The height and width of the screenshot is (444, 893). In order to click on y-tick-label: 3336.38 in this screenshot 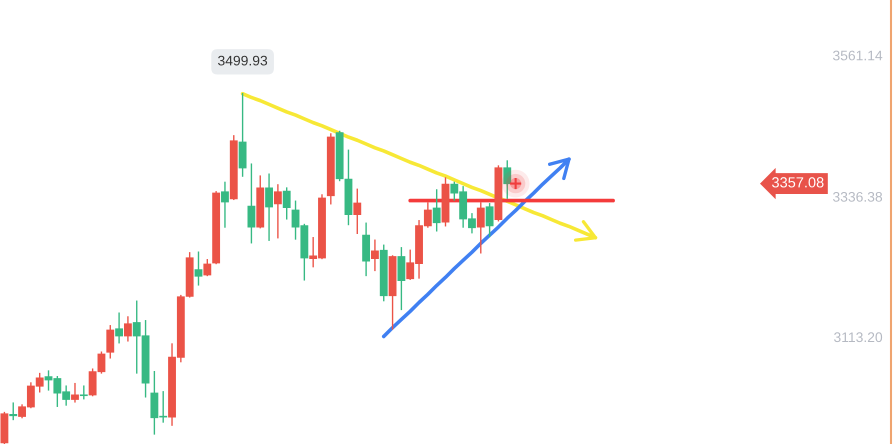, I will do `click(857, 197)`.